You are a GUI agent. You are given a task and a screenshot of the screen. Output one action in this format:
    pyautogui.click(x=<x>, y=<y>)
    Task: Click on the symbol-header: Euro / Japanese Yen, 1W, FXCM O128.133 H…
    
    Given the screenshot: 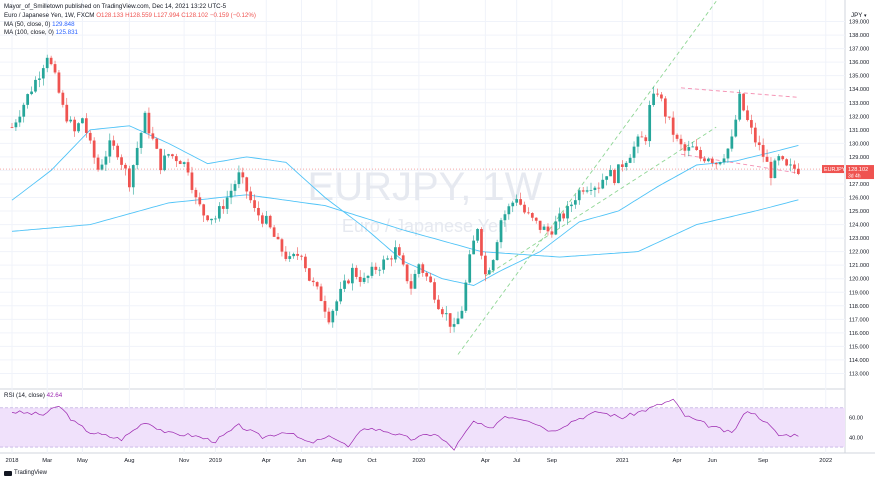 What is the action you would take?
    pyautogui.click(x=130, y=16)
    